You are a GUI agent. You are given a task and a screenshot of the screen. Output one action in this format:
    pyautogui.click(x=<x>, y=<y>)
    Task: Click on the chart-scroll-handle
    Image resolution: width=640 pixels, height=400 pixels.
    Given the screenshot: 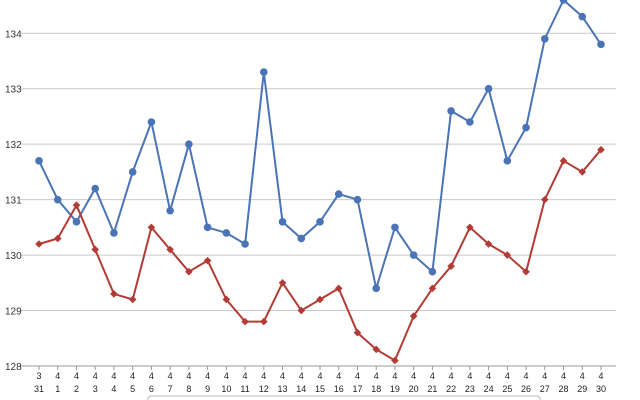 What is the action you would take?
    pyautogui.click(x=344, y=397)
    